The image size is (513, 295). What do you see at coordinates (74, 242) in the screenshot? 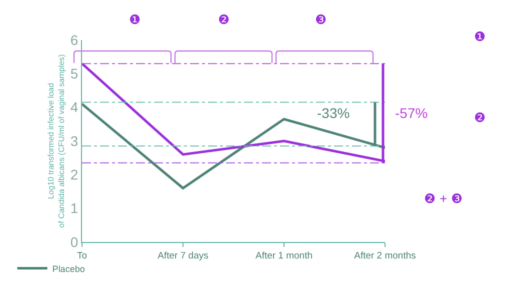
I see `y-tick-label: 0` at bounding box center [74, 242].